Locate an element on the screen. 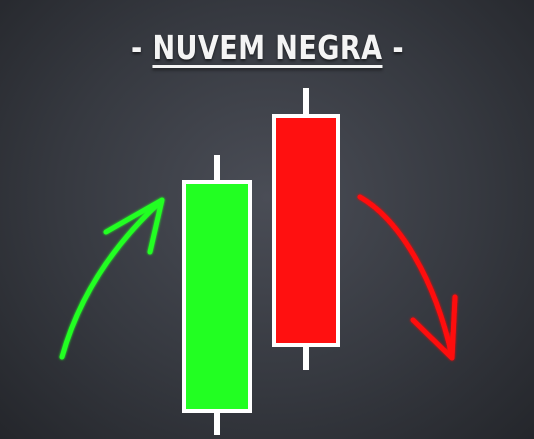 The height and width of the screenshot is (439, 534). bullish-candle-body is located at coordinates (217, 296).